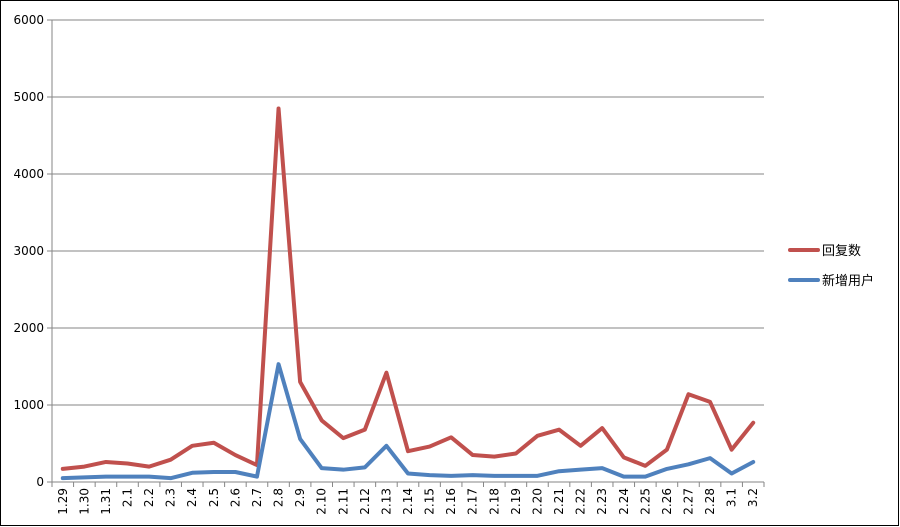 This screenshot has width=900, height=527. Describe the element at coordinates (28, 405) in the screenshot. I see `y-tick-label: 1000` at that location.